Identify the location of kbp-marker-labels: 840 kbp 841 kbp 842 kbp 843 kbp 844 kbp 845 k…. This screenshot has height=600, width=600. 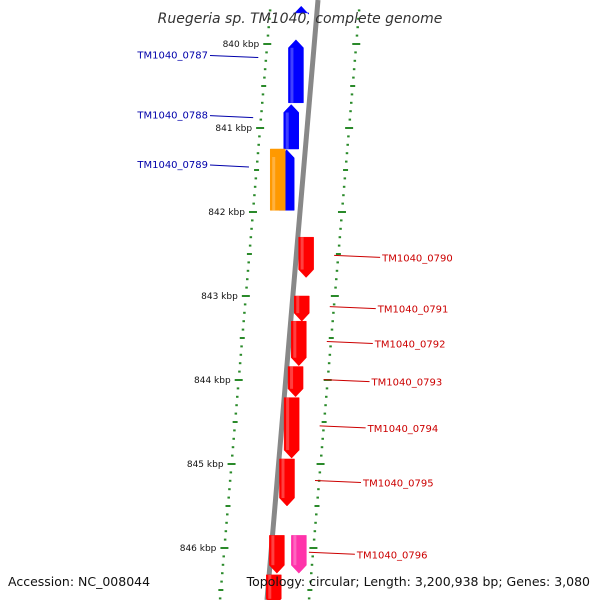
(220, 297).